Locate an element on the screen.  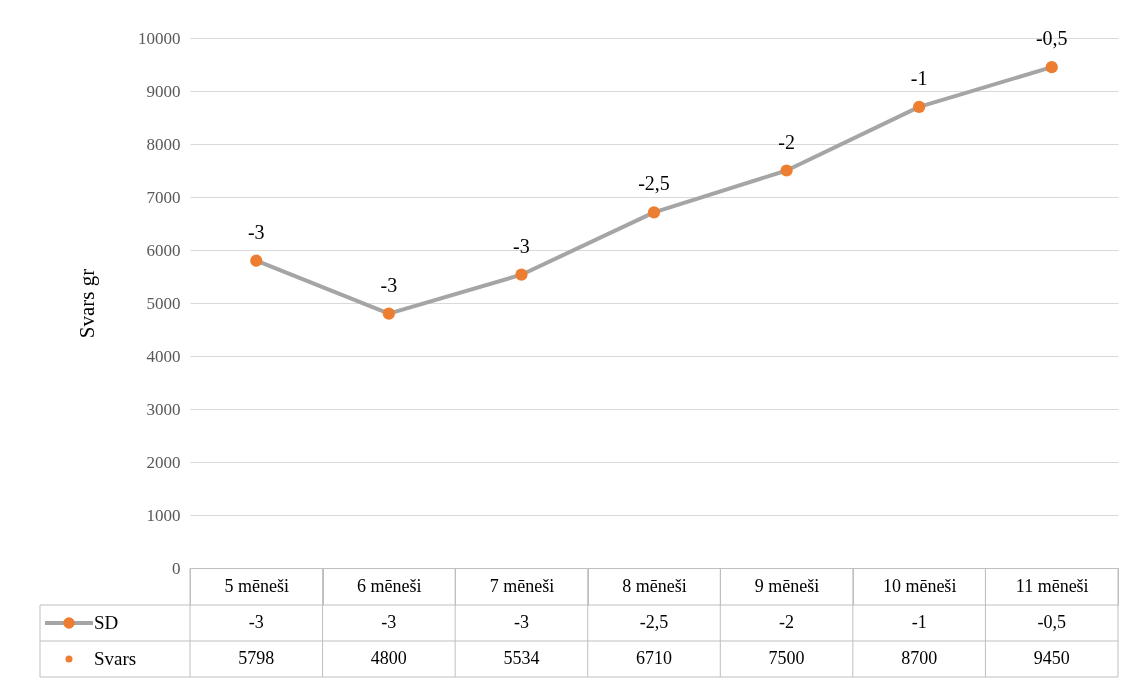
x-tick-label: 10 mēneši is located at coordinates (919, 585).